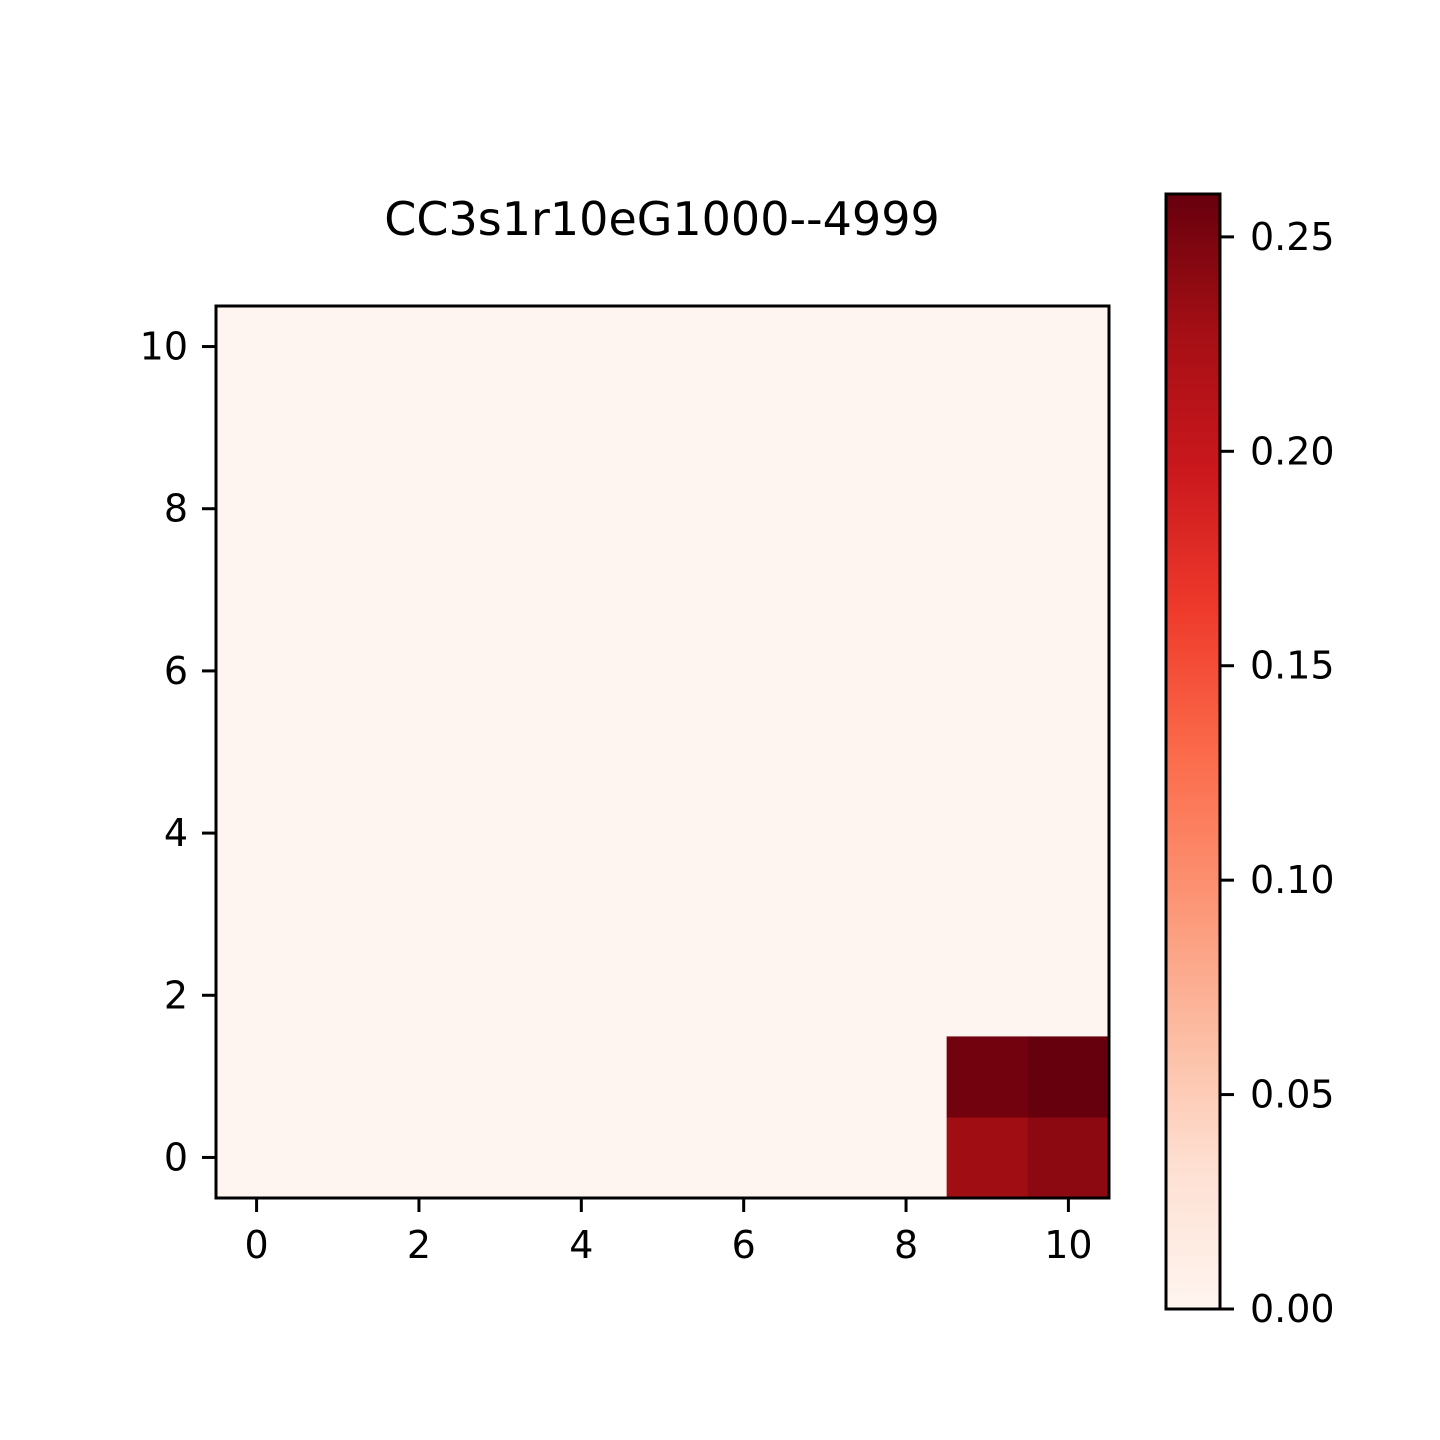 The width and height of the screenshot is (1440, 1440). What do you see at coordinates (1193, 751) in the screenshot?
I see `colorbar-gradient` at bounding box center [1193, 751].